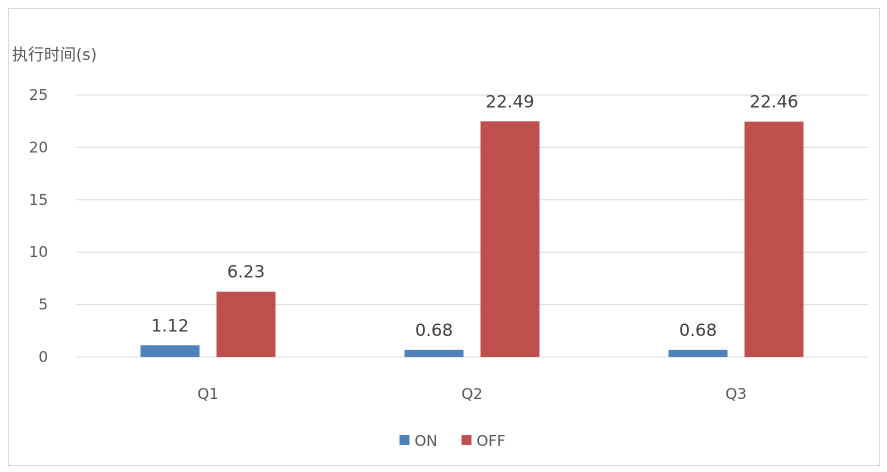 Image resolution: width=887 pixels, height=472 pixels. Describe the element at coordinates (774, 103) in the screenshot. I see `data-label-off-q3: 22.46` at that location.